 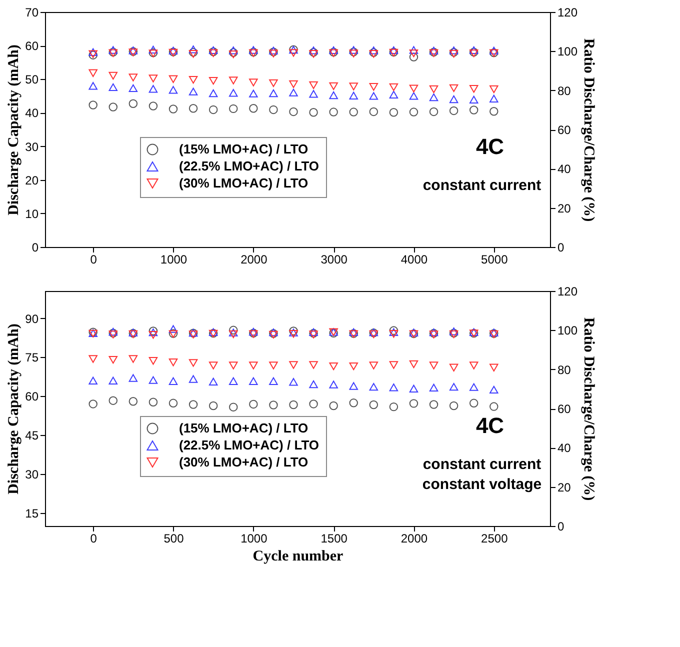 What do you see at coordinates (494, 539) in the screenshot?
I see `x-tick-label: 2500` at bounding box center [494, 539].